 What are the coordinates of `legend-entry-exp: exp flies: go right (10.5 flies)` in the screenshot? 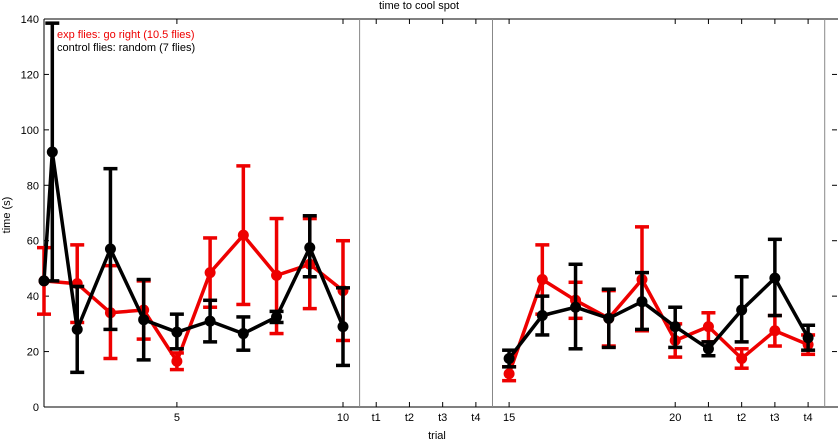 It's located at (126, 35).